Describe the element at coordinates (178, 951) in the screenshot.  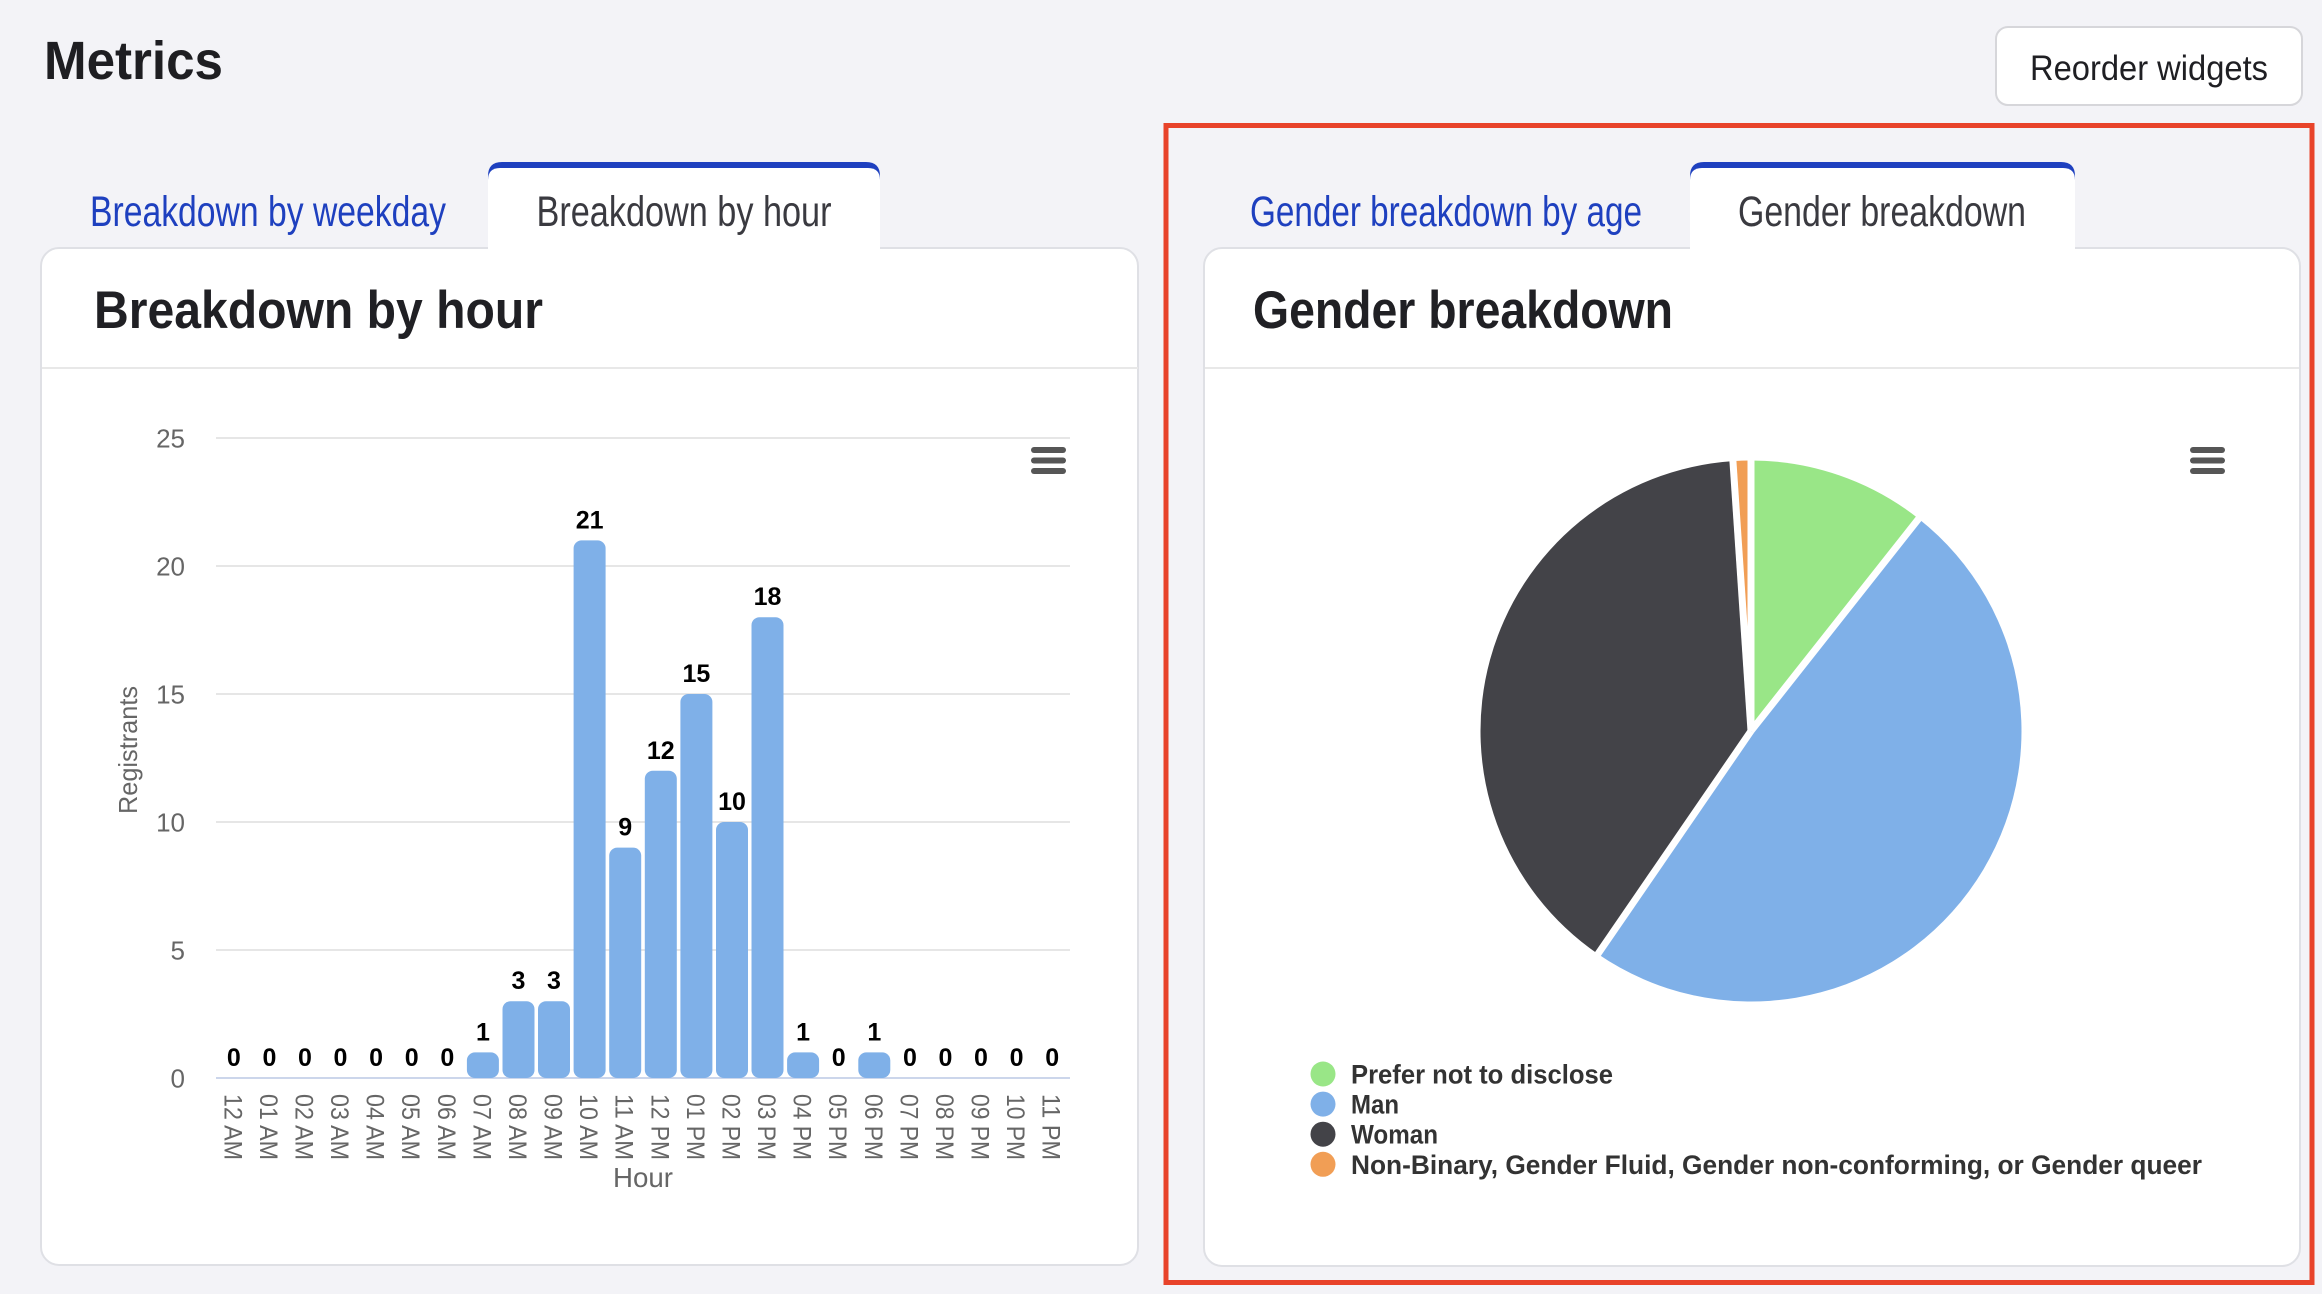
I see `svg-text: 5` at that location.